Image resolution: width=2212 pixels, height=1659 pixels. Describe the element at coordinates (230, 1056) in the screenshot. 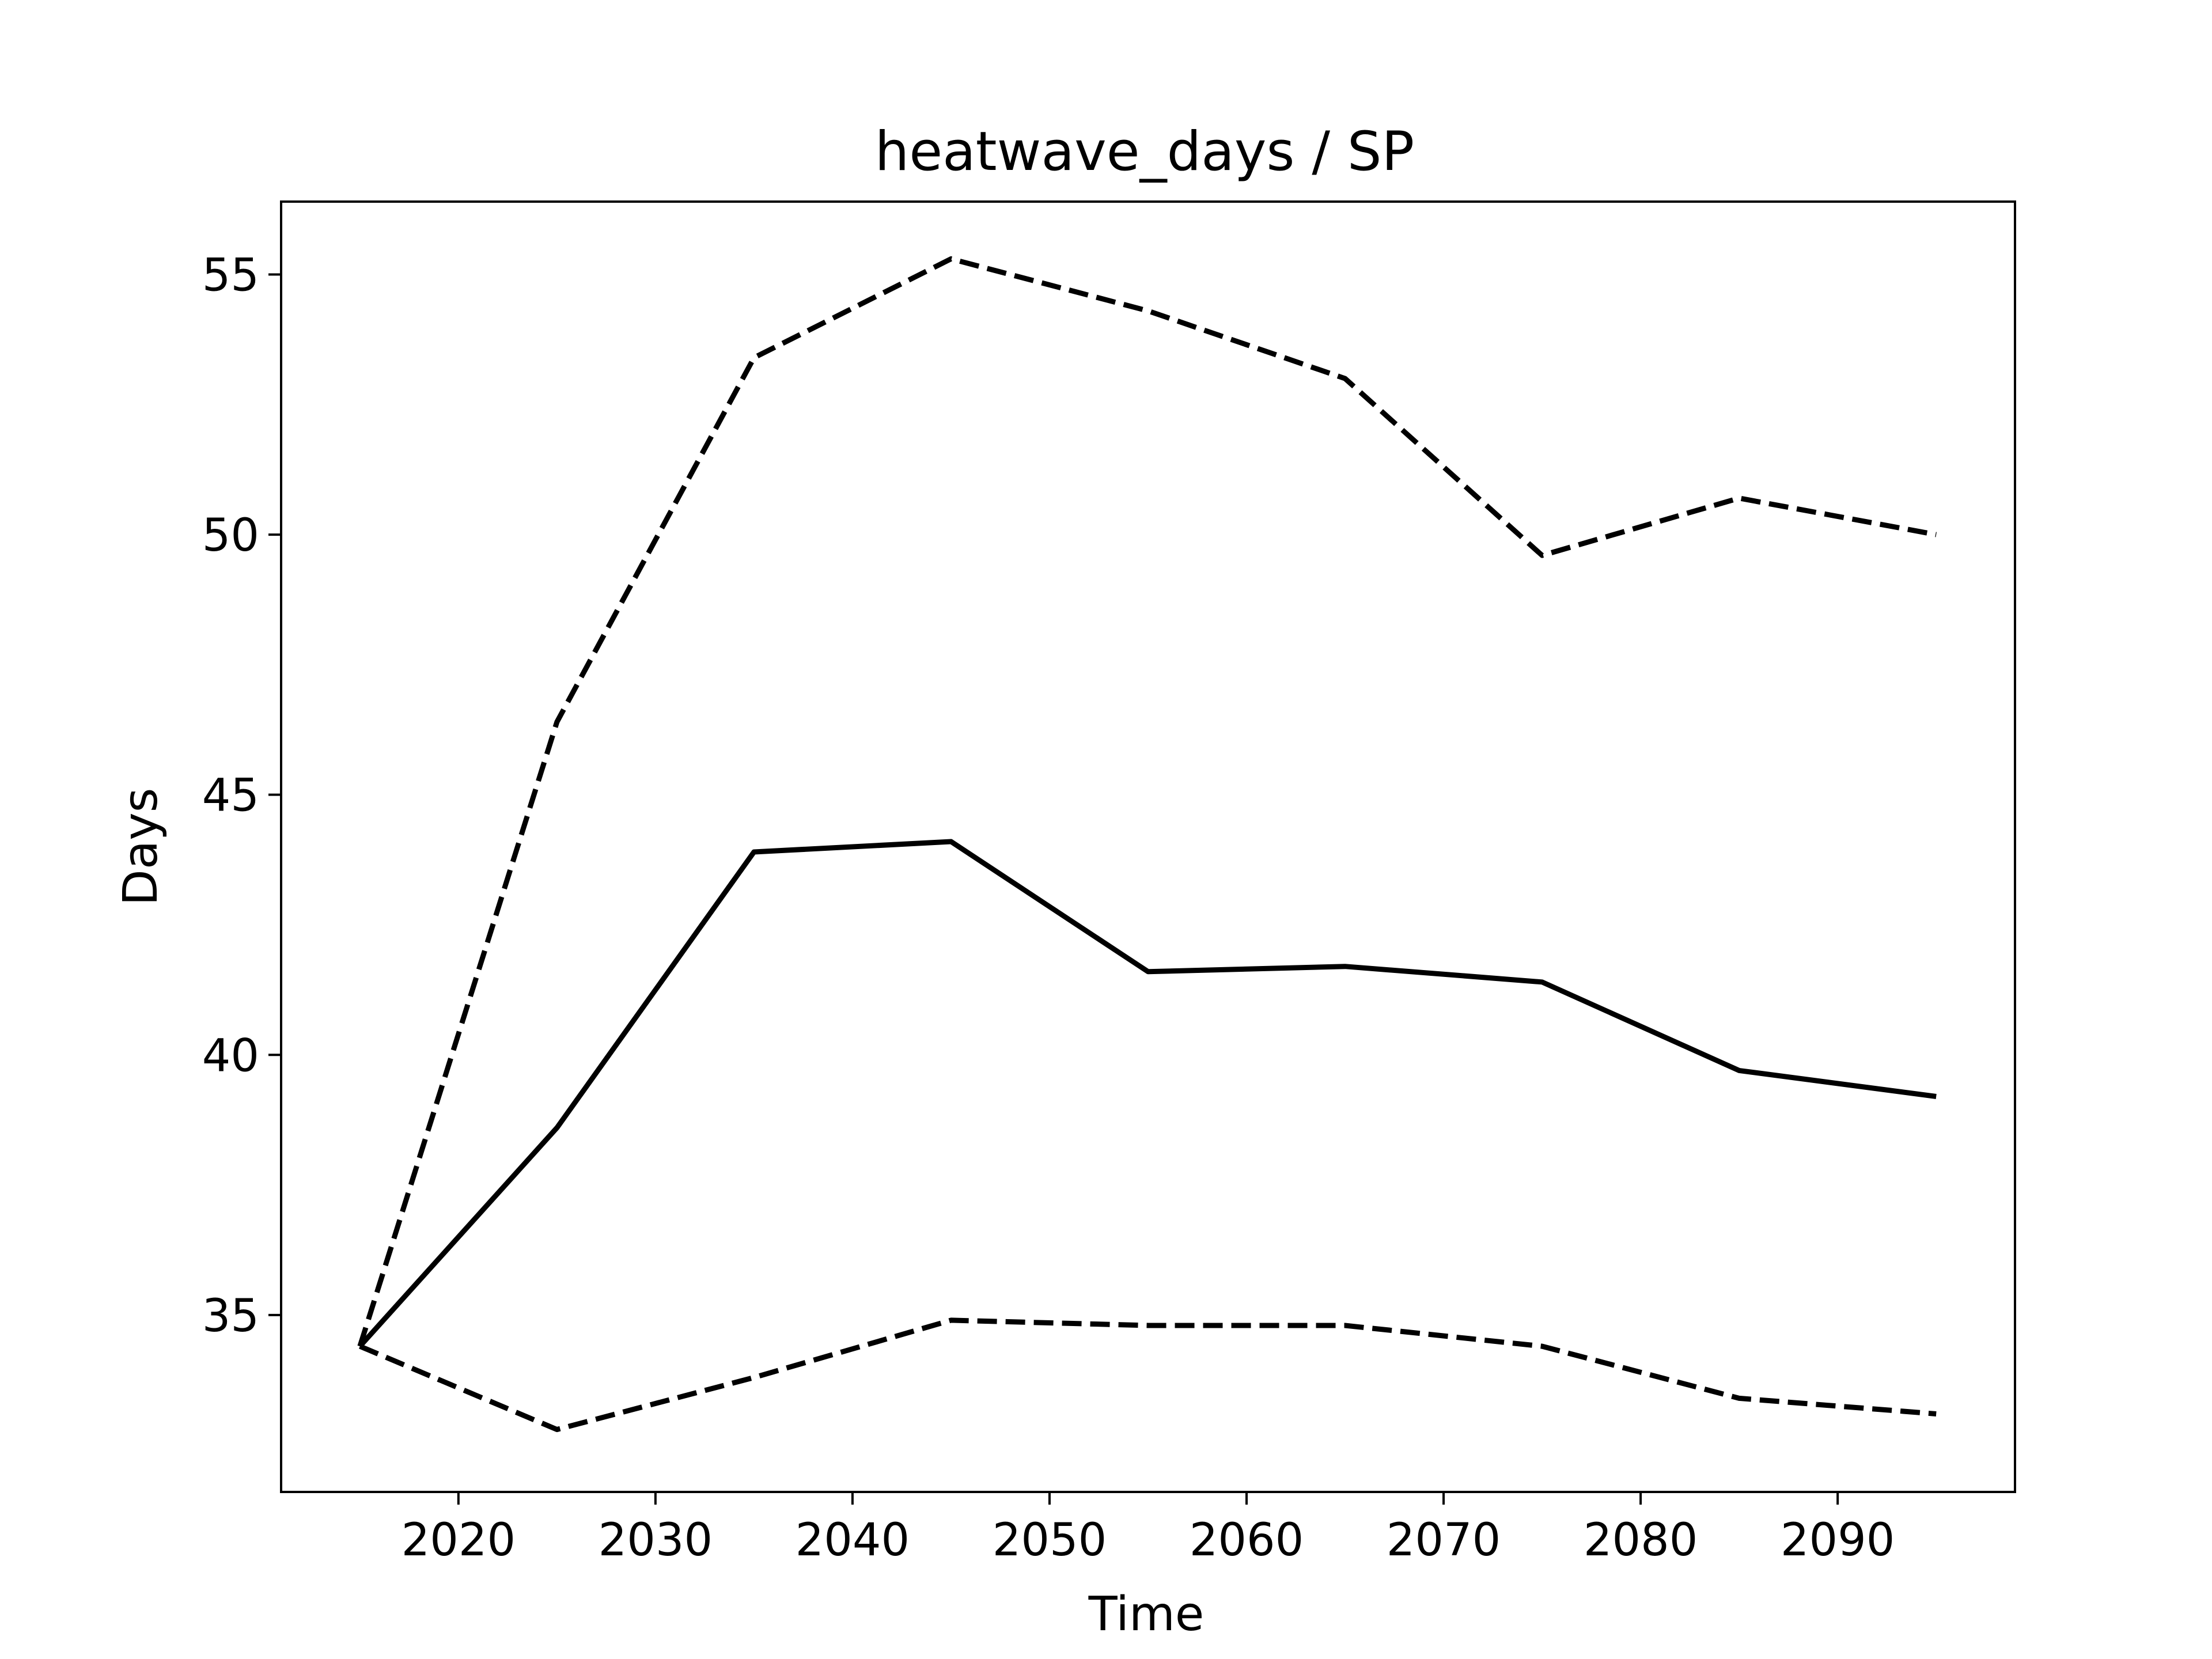

I see `y-tick-label: 40` at that location.